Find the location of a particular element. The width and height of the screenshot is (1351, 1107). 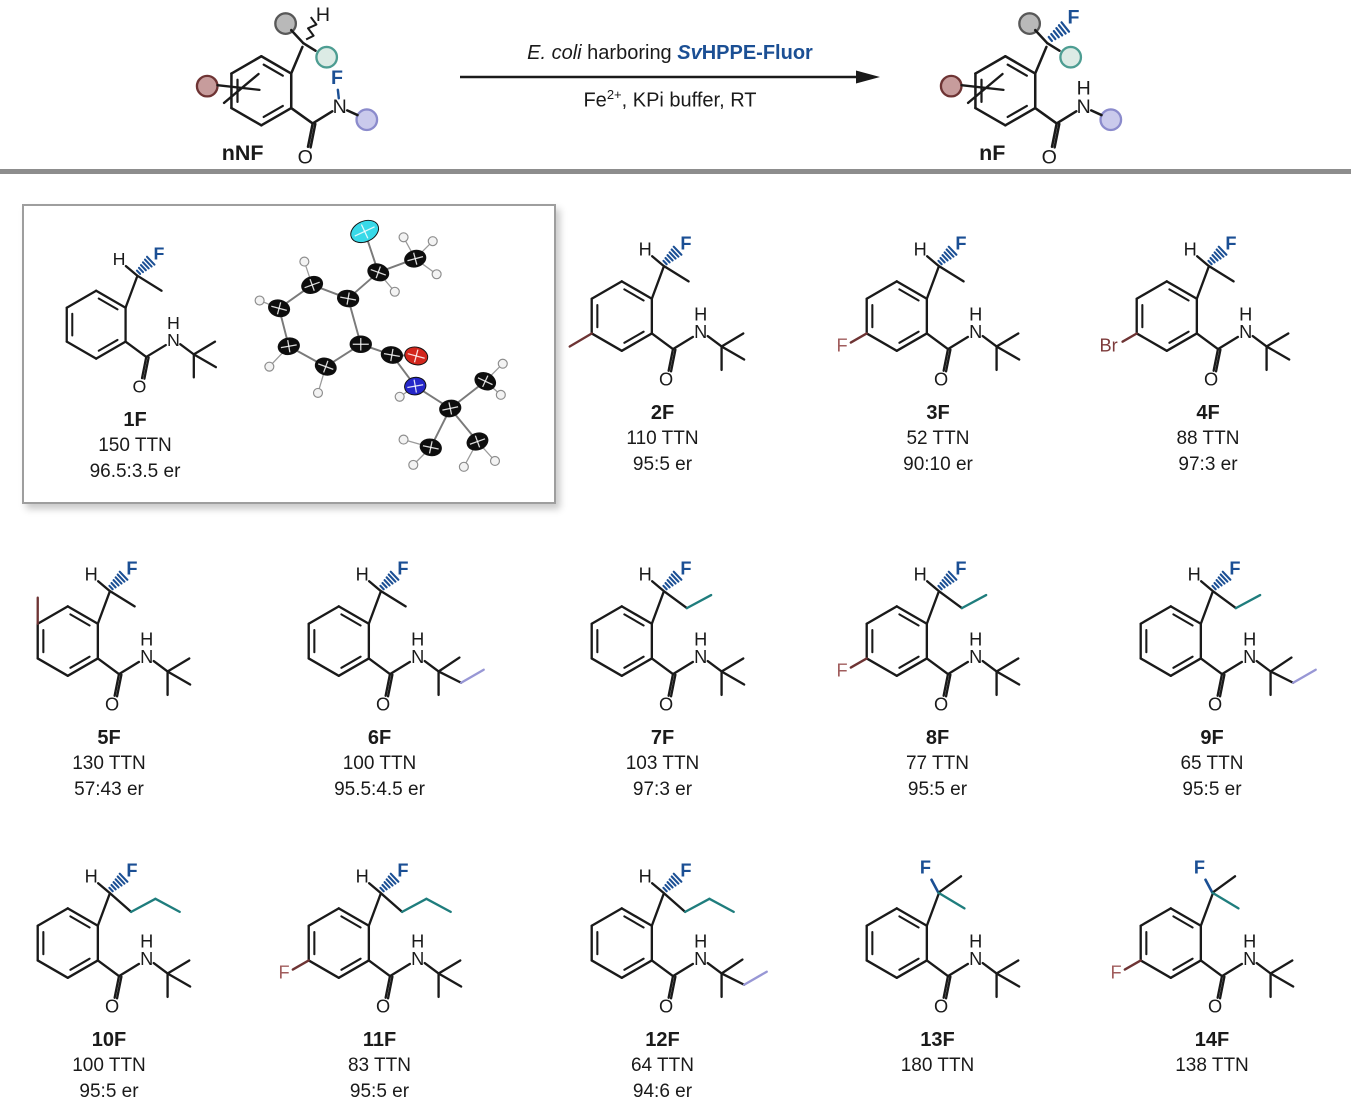

compound-label: 10F is located at coordinates (109, 1040).